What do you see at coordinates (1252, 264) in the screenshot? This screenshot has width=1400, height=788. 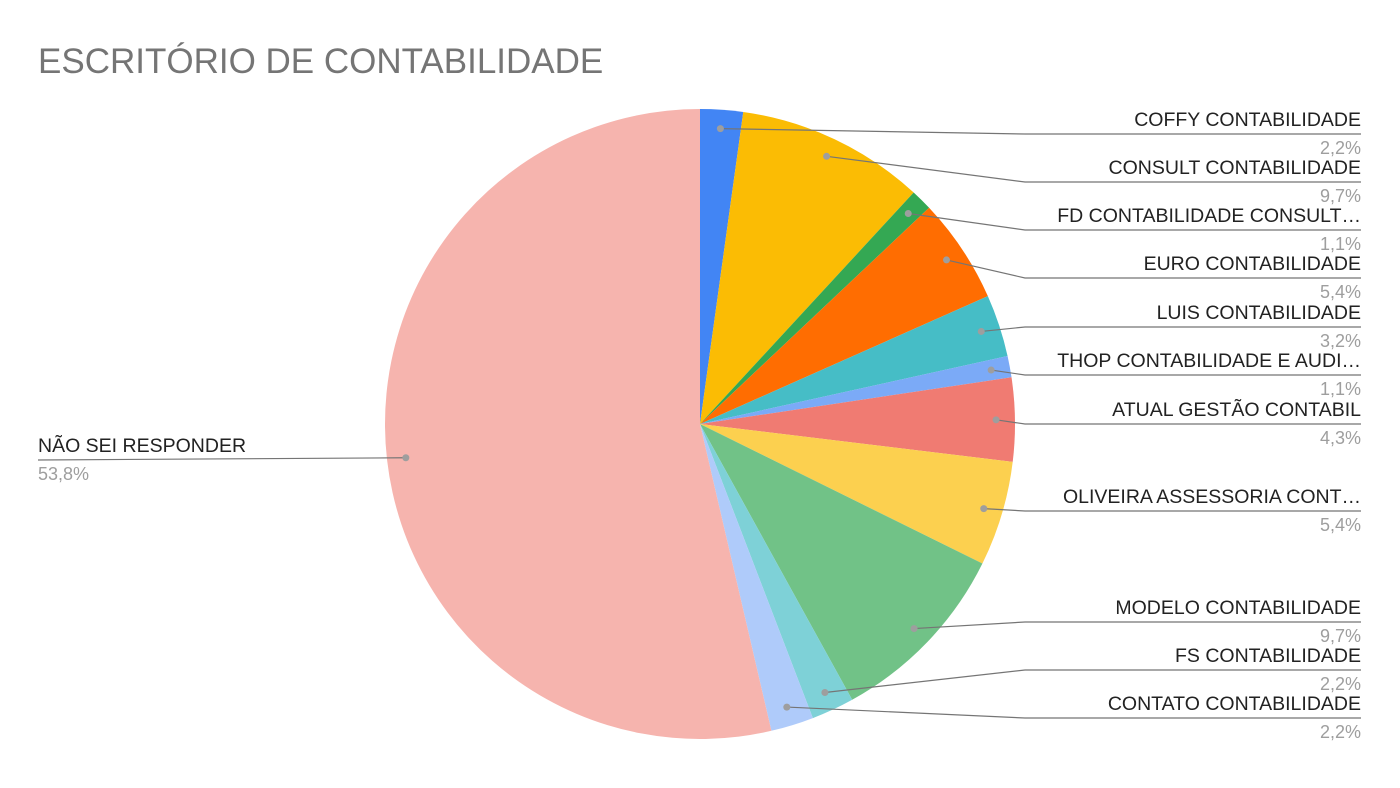 I see `slice-label: EURO CONTABILIDADE` at bounding box center [1252, 264].